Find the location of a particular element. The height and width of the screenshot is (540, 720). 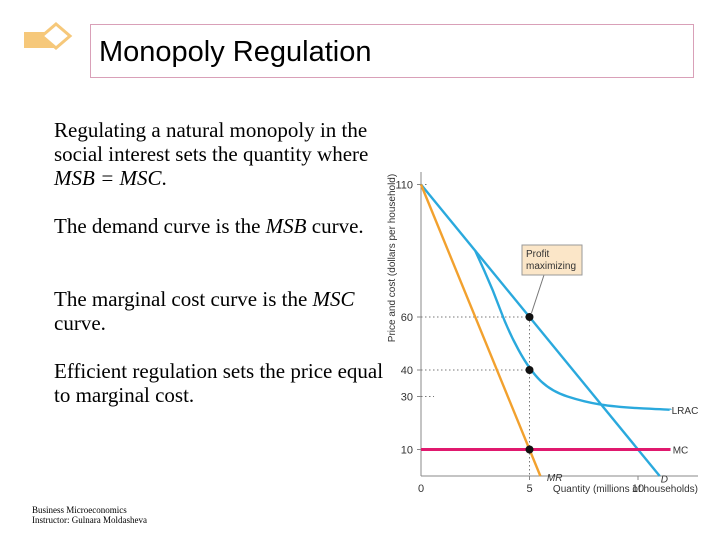

paragraph-segment: MSB is located at coordinates (286, 226).